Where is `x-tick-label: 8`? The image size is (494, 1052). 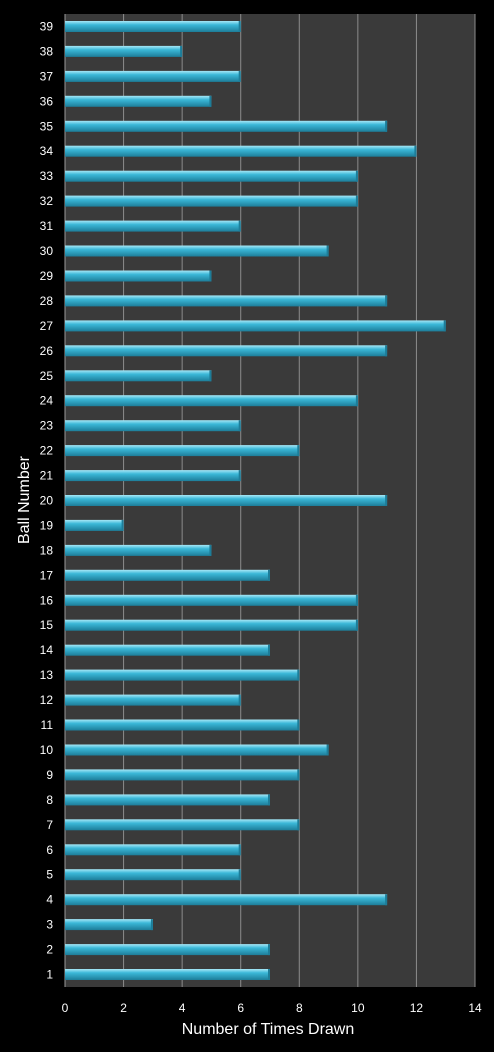
x-tick-label: 8 is located at coordinates (299, 1008).